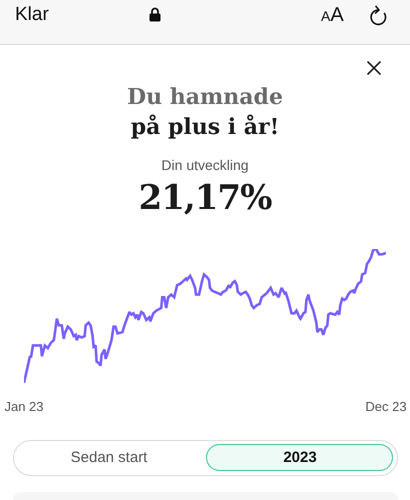 The width and height of the screenshot is (410, 500). Describe the element at coordinates (205, 165) in the screenshot. I see `chart-subtitle: Din utveckling` at that location.